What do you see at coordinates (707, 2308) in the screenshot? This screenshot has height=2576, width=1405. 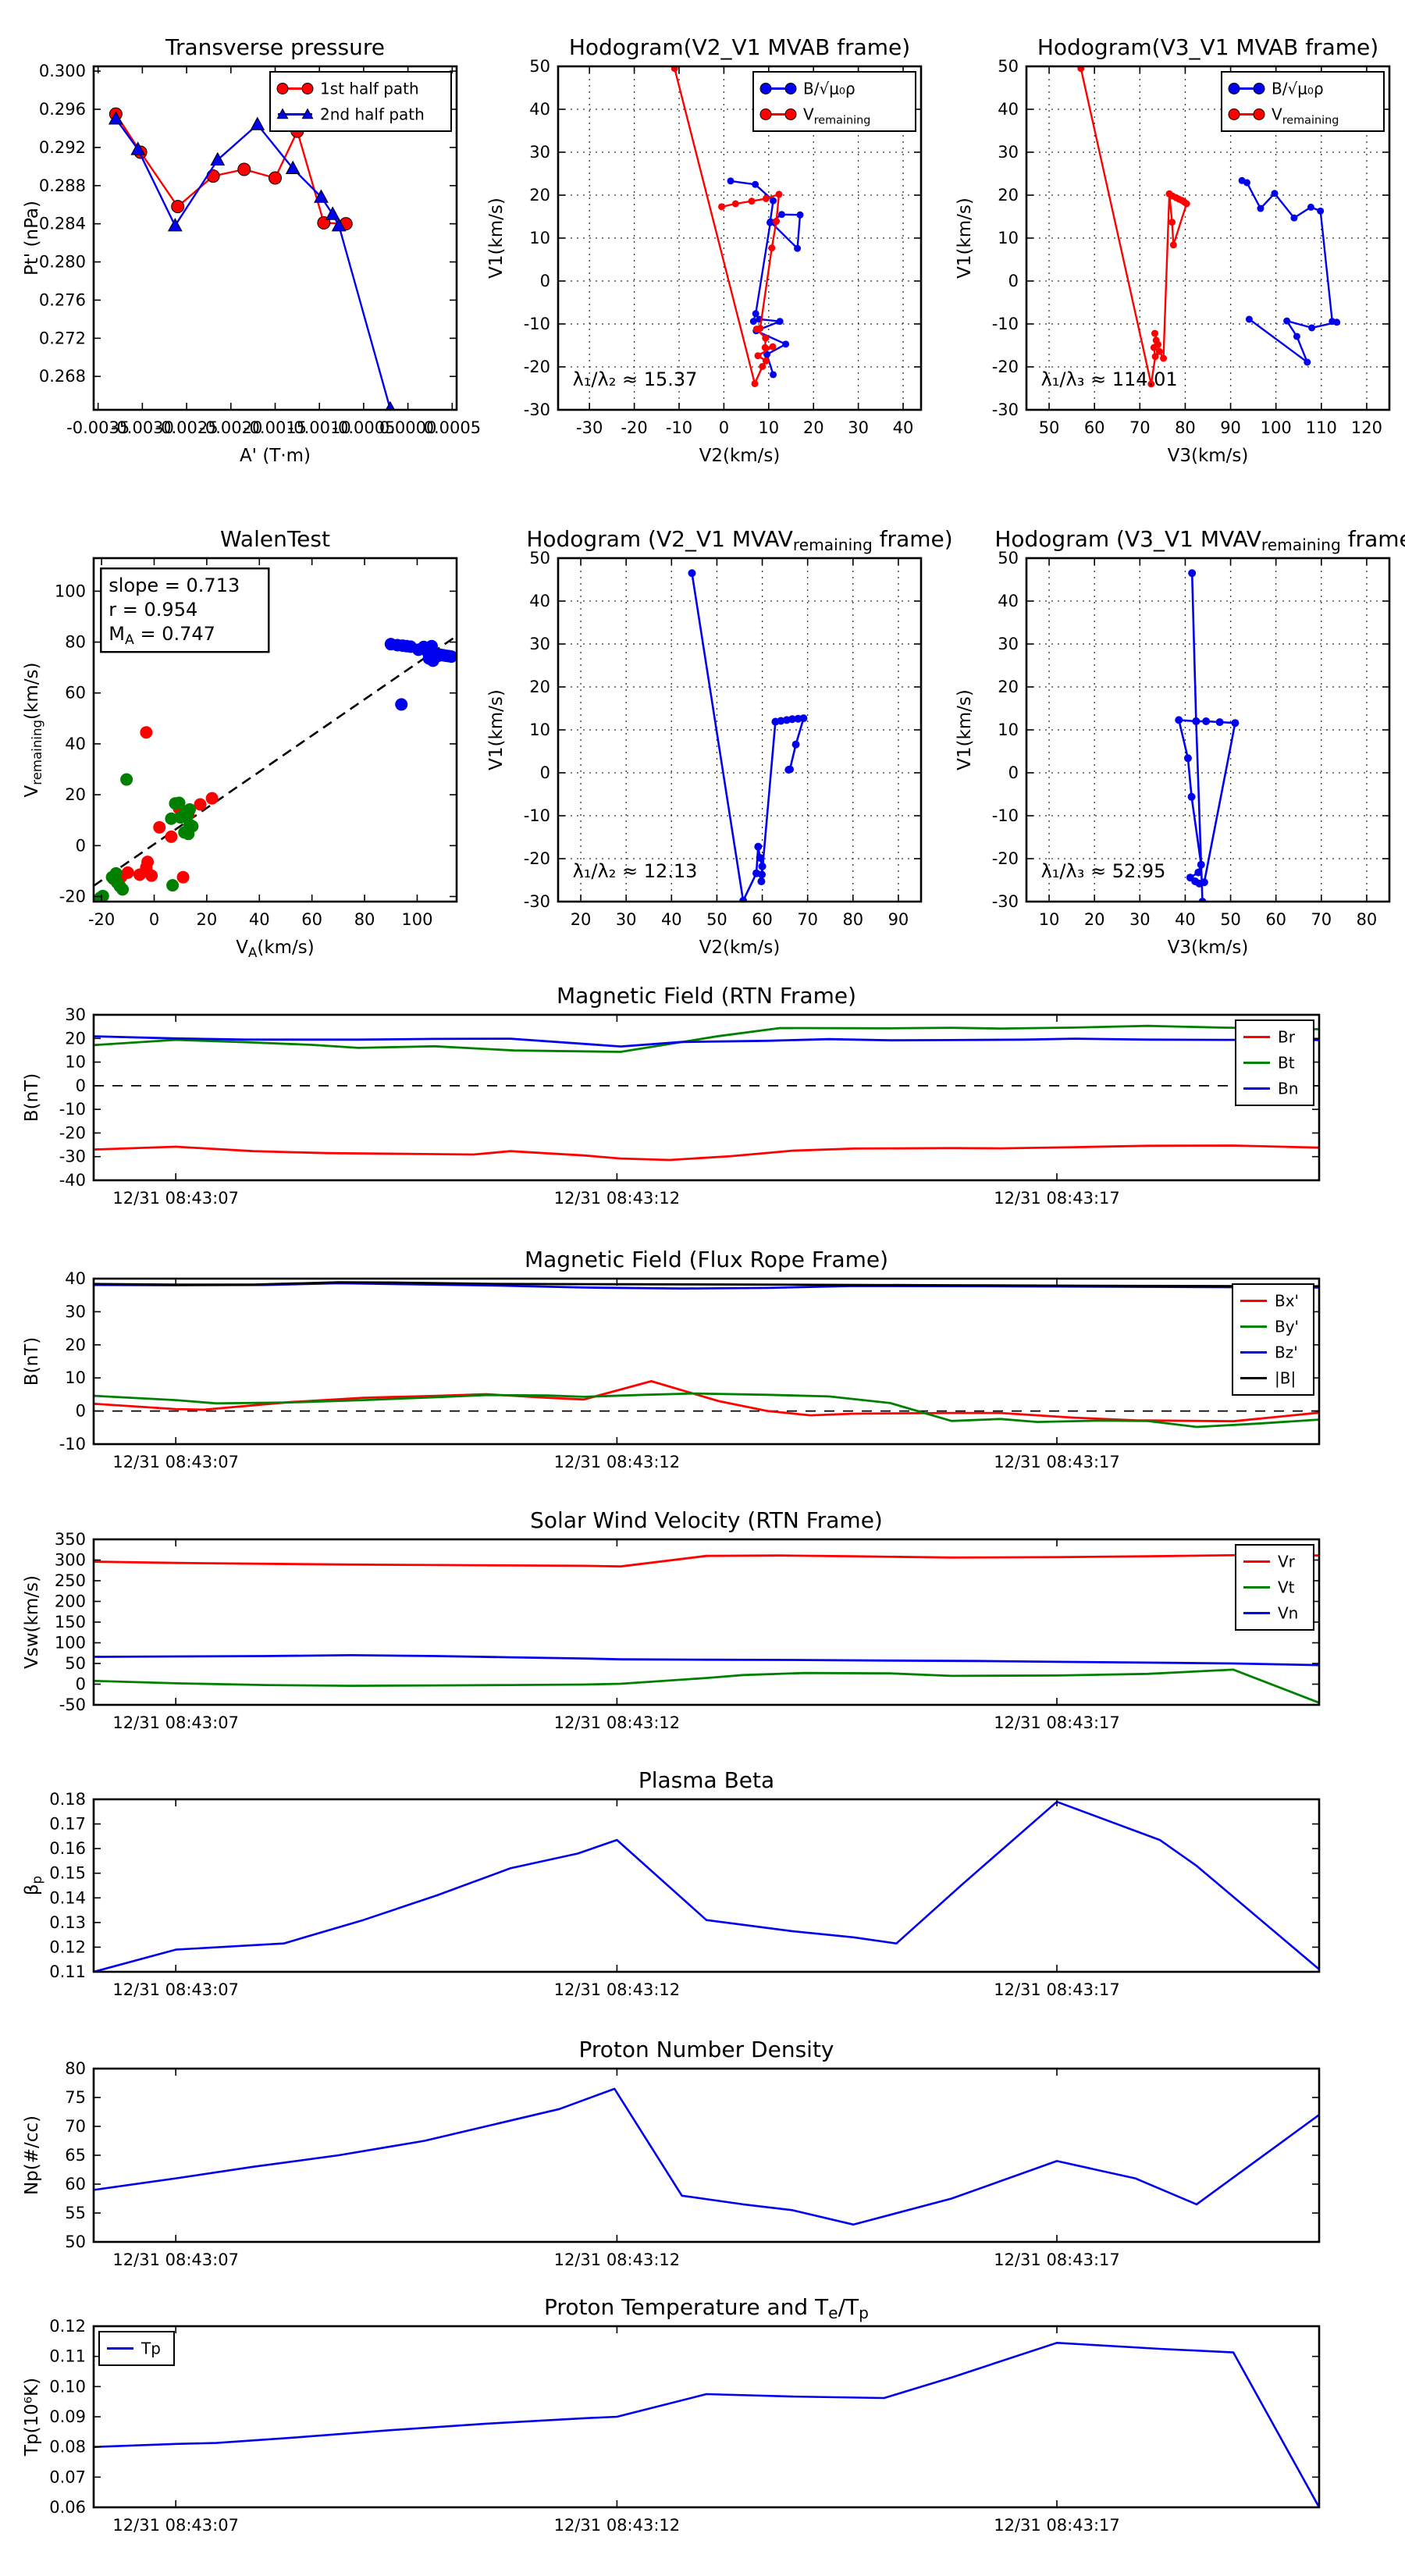 I see `chart-title: Proton Temperature and Te/Tp` at bounding box center [707, 2308].